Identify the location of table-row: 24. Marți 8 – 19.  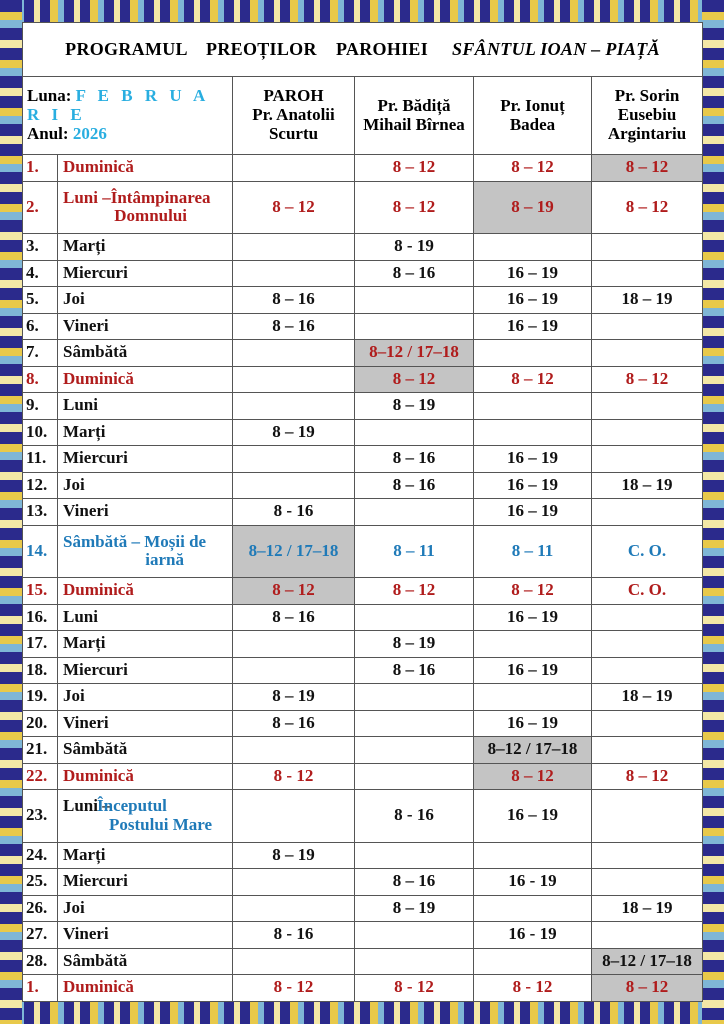
(363, 855).